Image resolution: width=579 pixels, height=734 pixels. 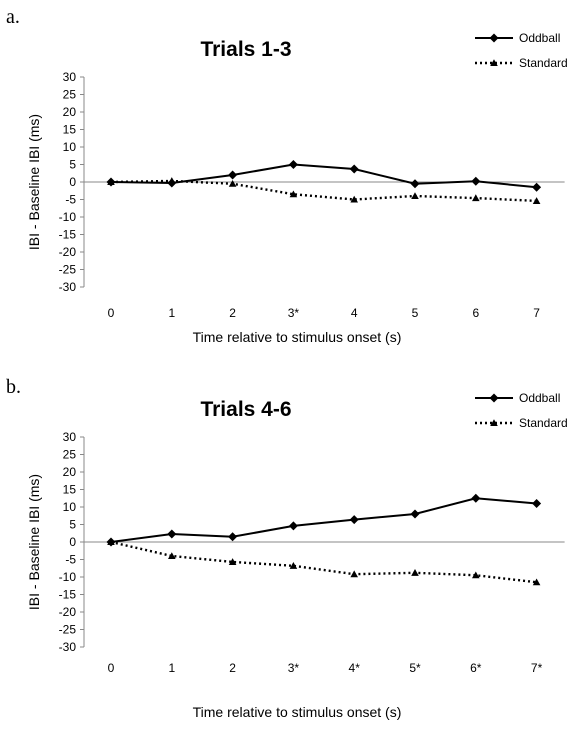 I want to click on x-tick-label: 5*, so click(x=415, y=668).